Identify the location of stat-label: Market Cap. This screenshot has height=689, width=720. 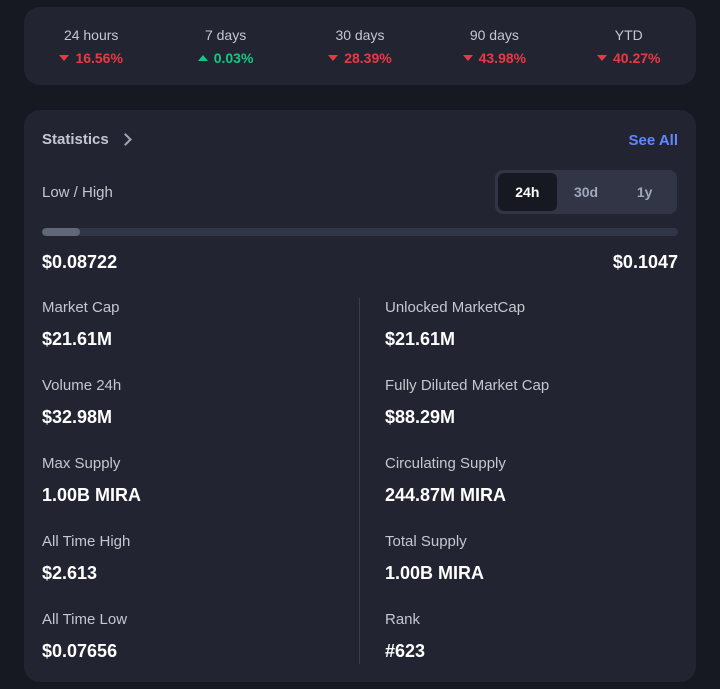
(81, 307).